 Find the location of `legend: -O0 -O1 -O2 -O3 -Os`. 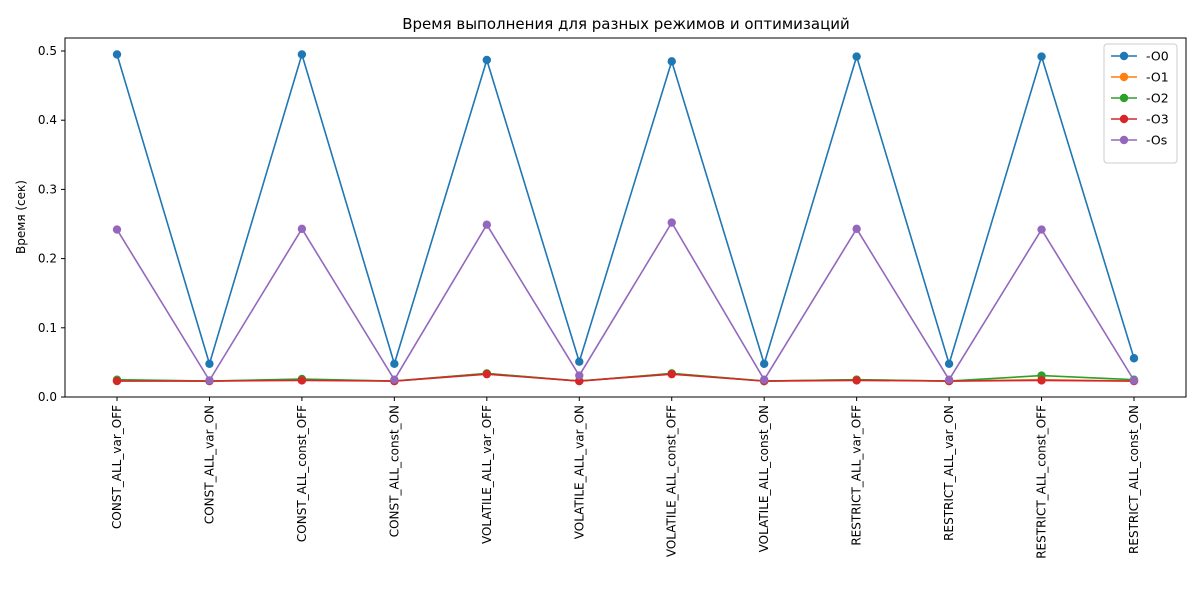

legend: -O0 -O1 -O2 -O3 -Os is located at coordinates (1140, 103).